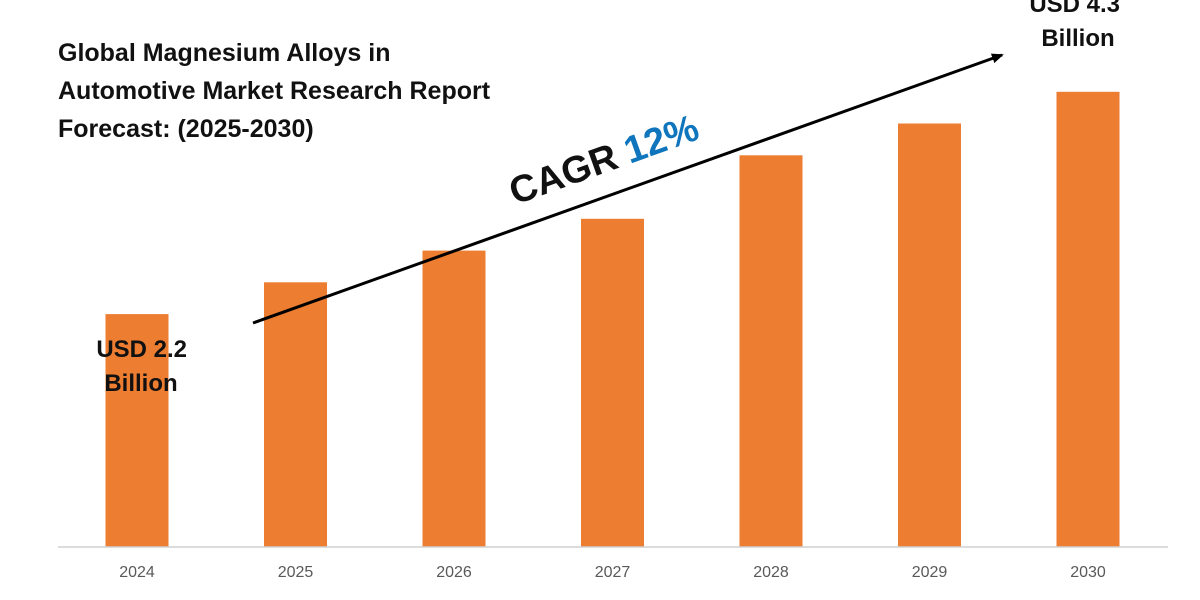 The image size is (1200, 600). Describe the element at coordinates (1074, 9) in the screenshot. I see `end-value-line-1: USD 4.3` at that location.